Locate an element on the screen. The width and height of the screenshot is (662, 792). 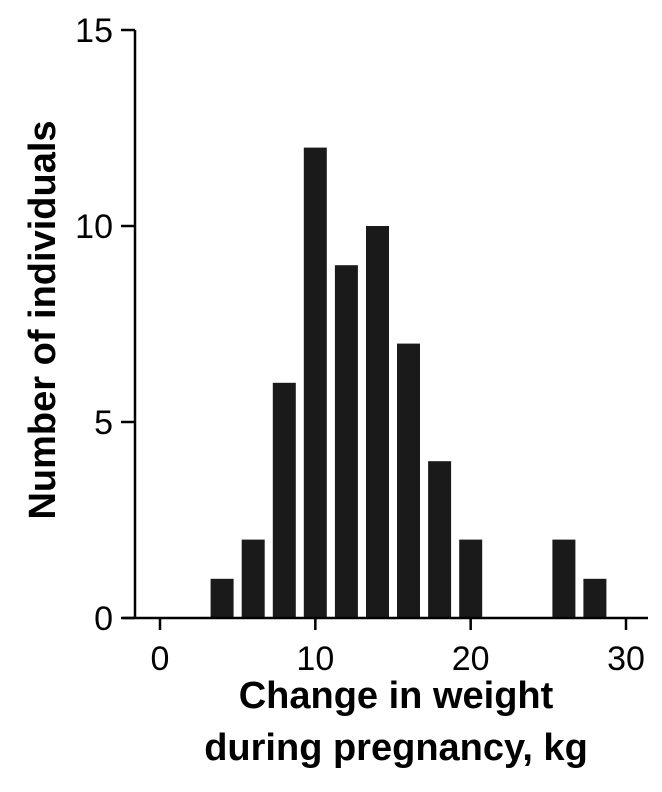
x-tick-label: 0 is located at coordinates (160, 659).